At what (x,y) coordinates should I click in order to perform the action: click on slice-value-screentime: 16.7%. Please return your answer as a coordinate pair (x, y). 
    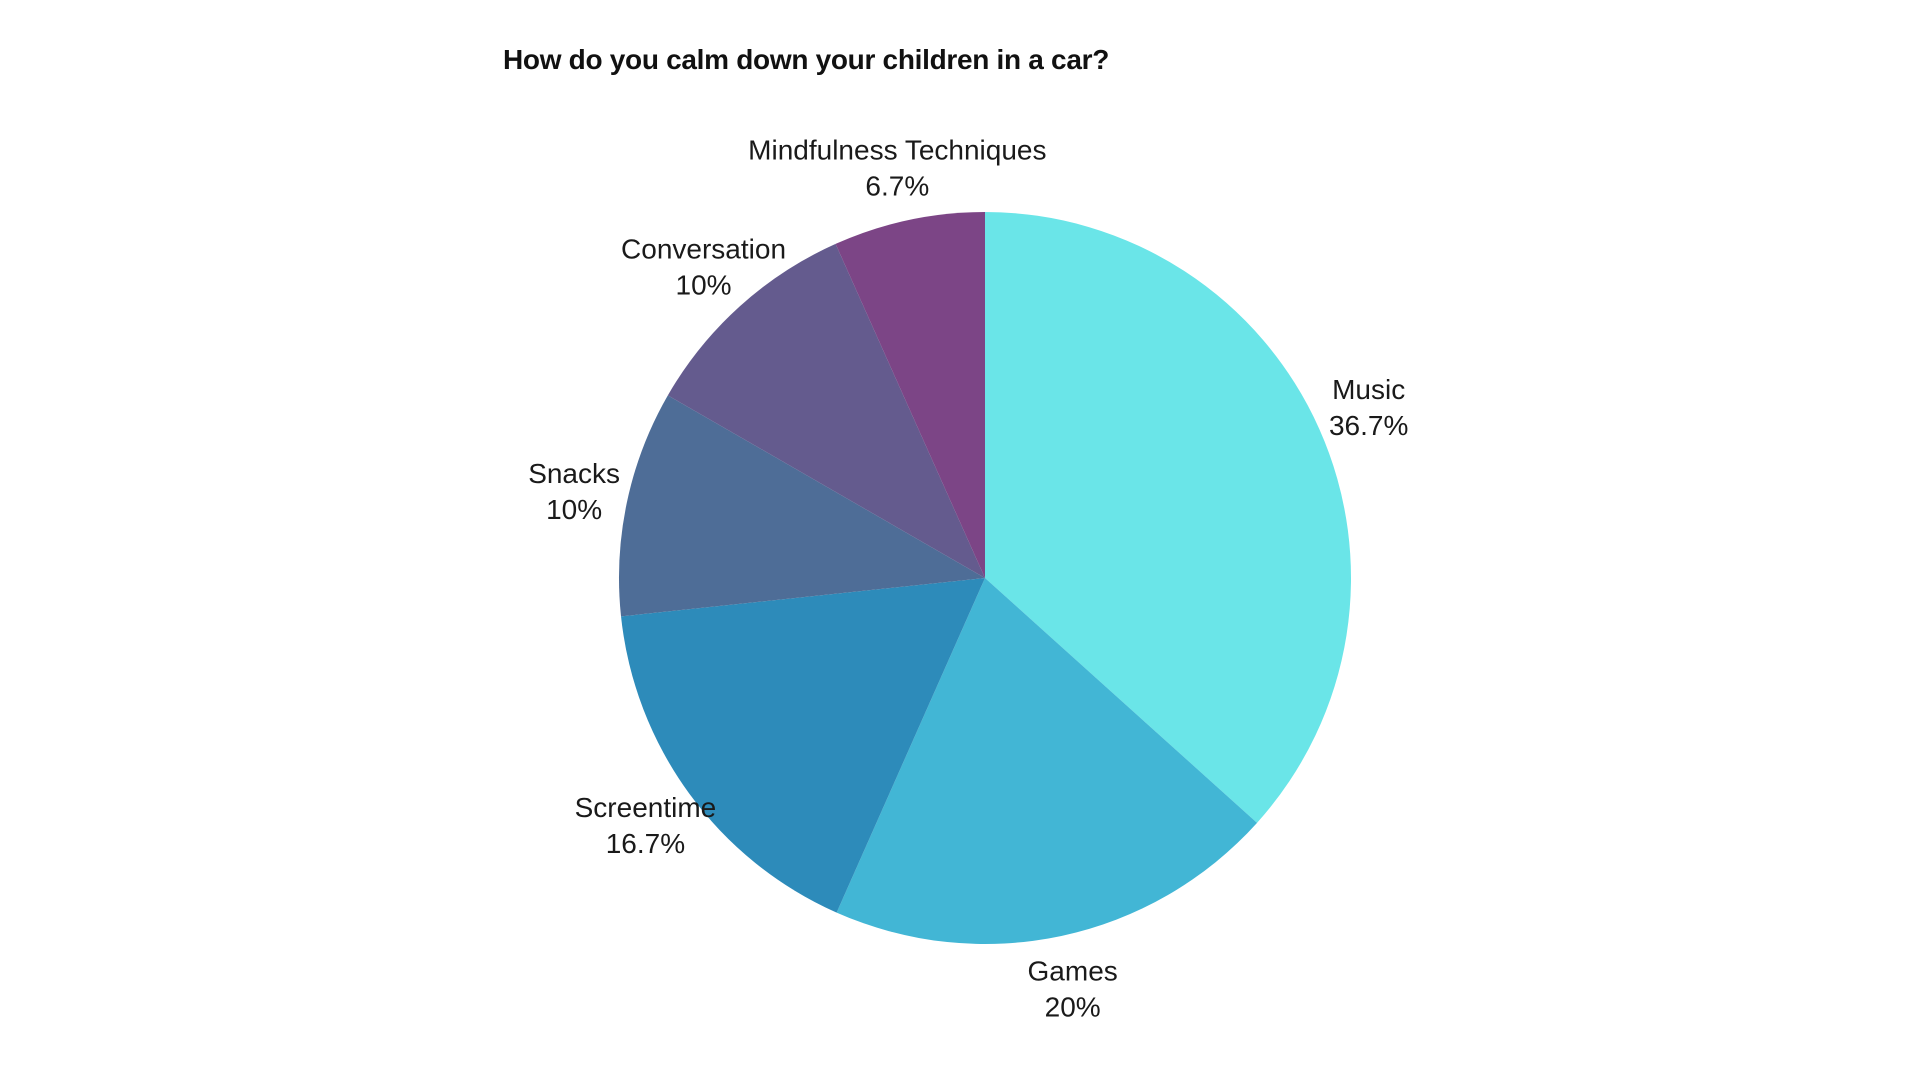
    Looking at the image, I should click on (645, 843).